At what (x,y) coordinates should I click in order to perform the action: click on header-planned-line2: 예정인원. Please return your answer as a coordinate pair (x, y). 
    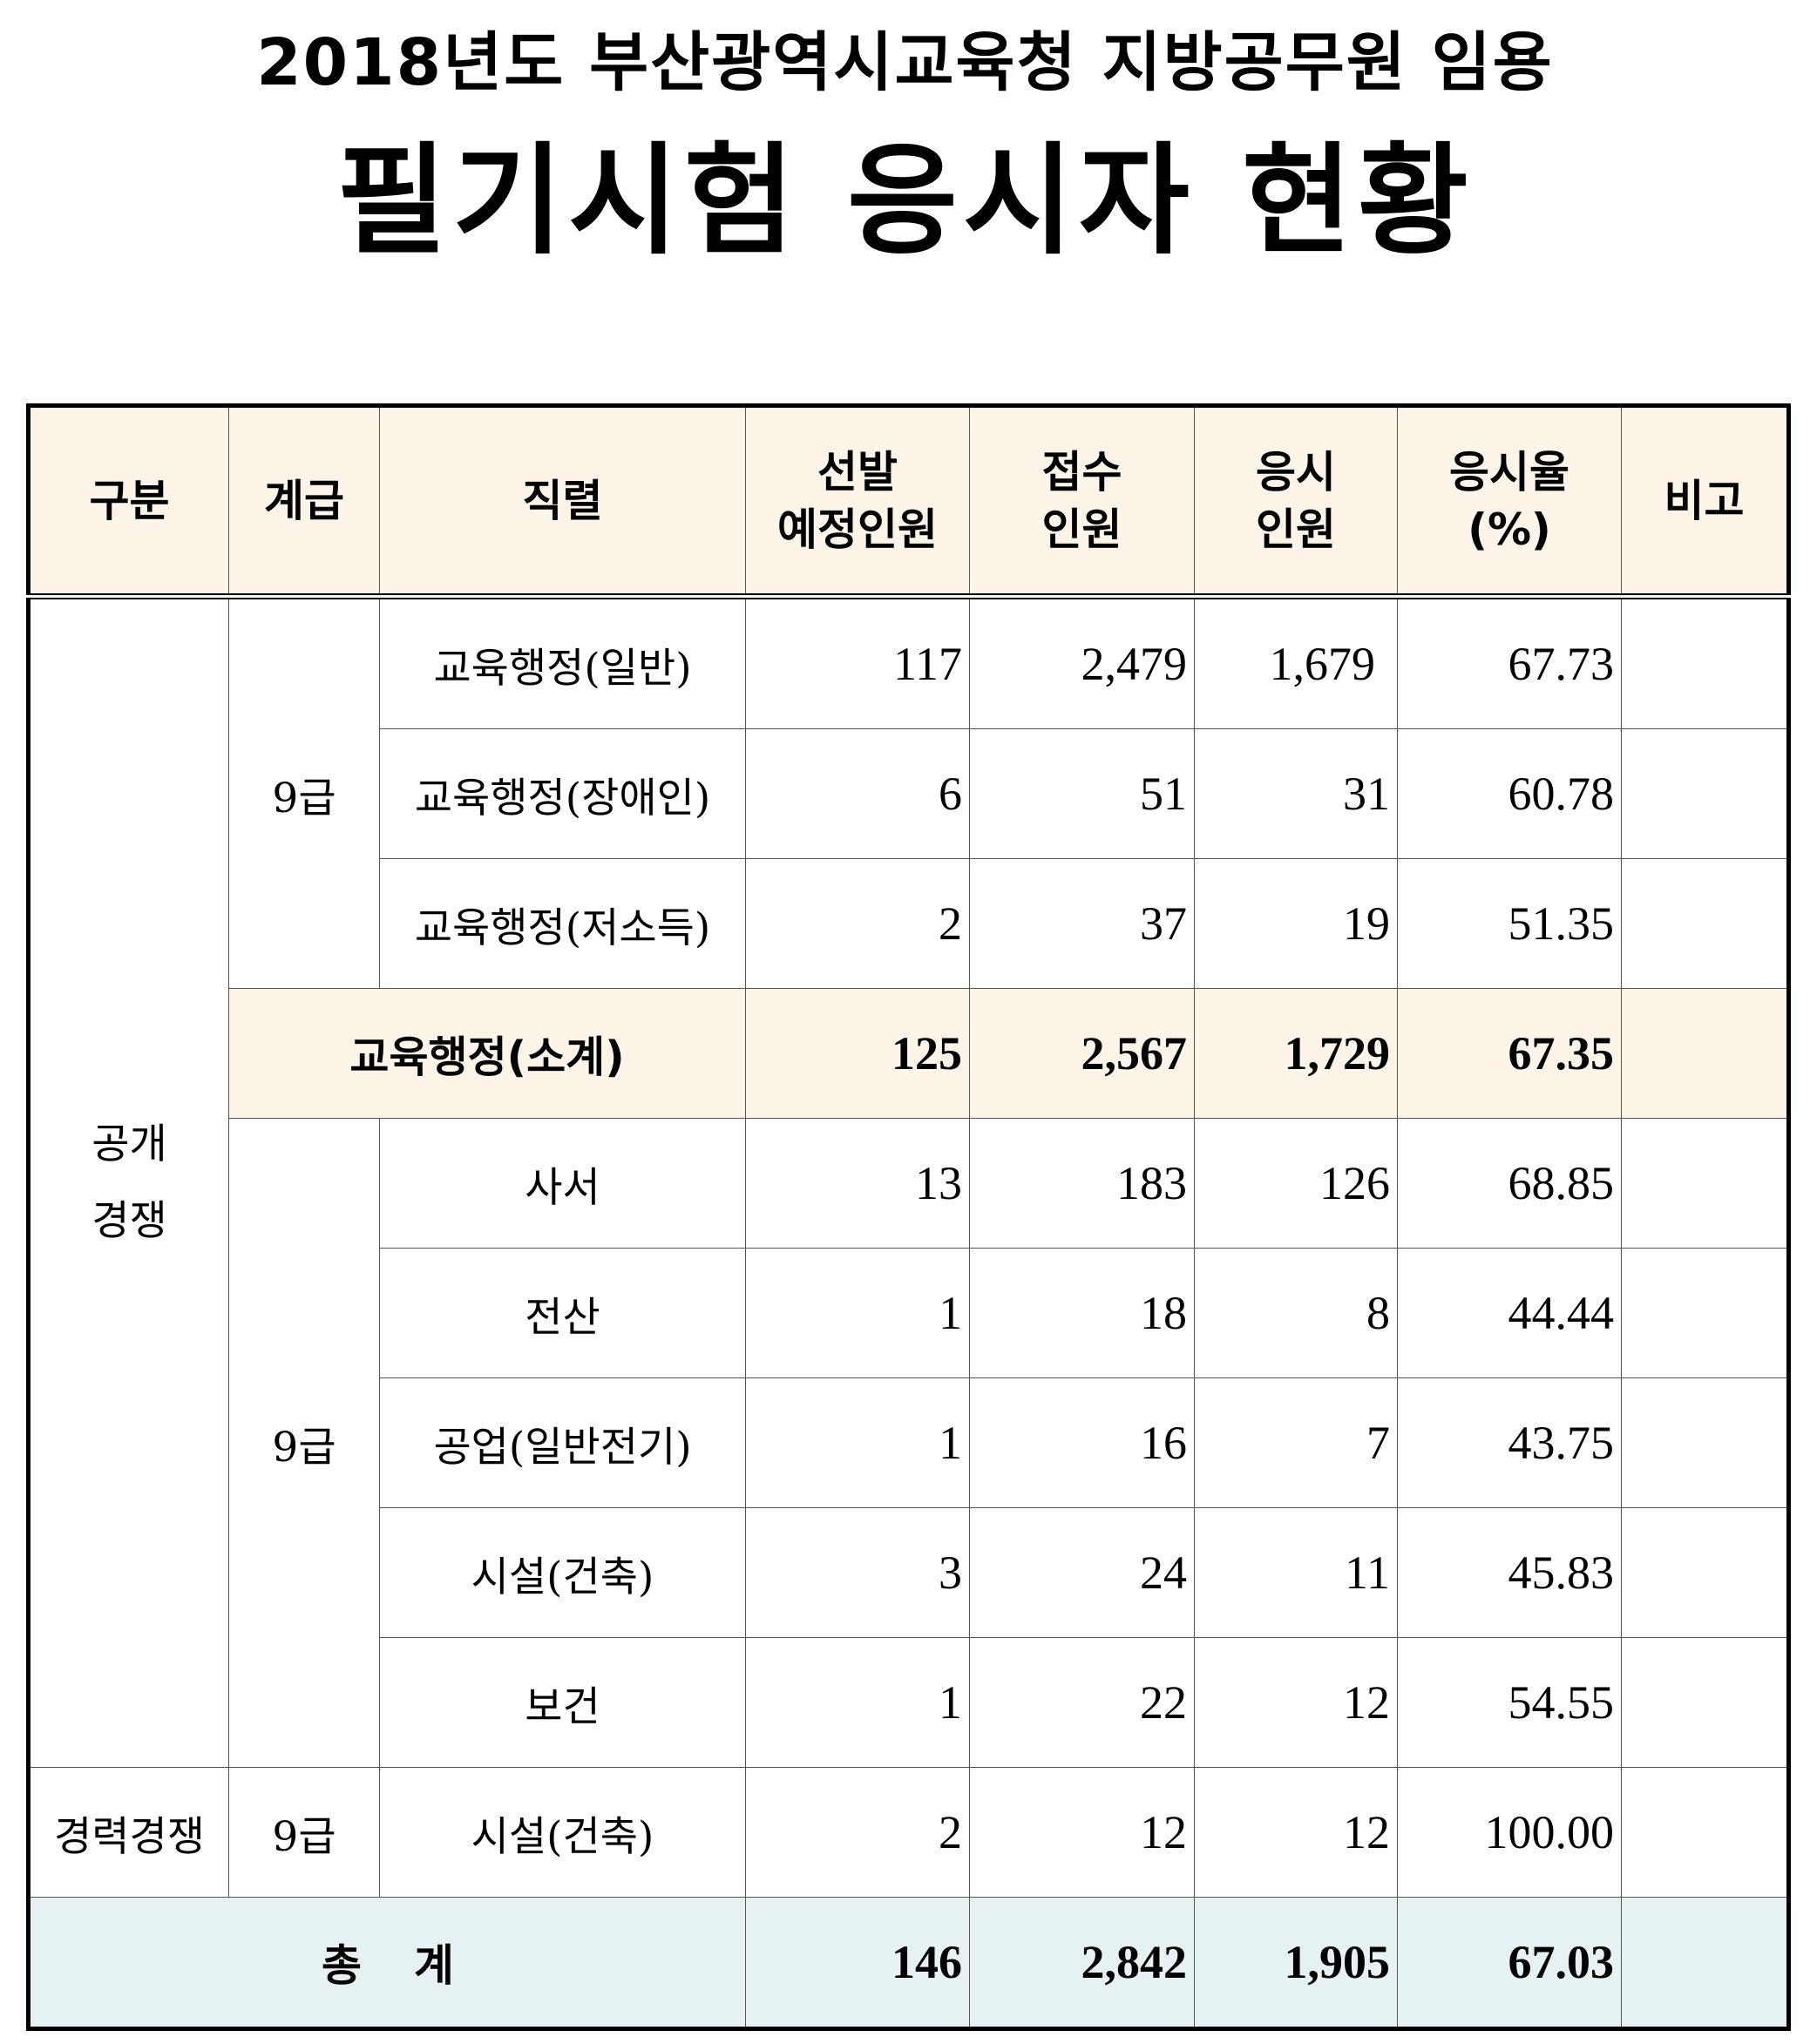
    Looking at the image, I should click on (857, 529).